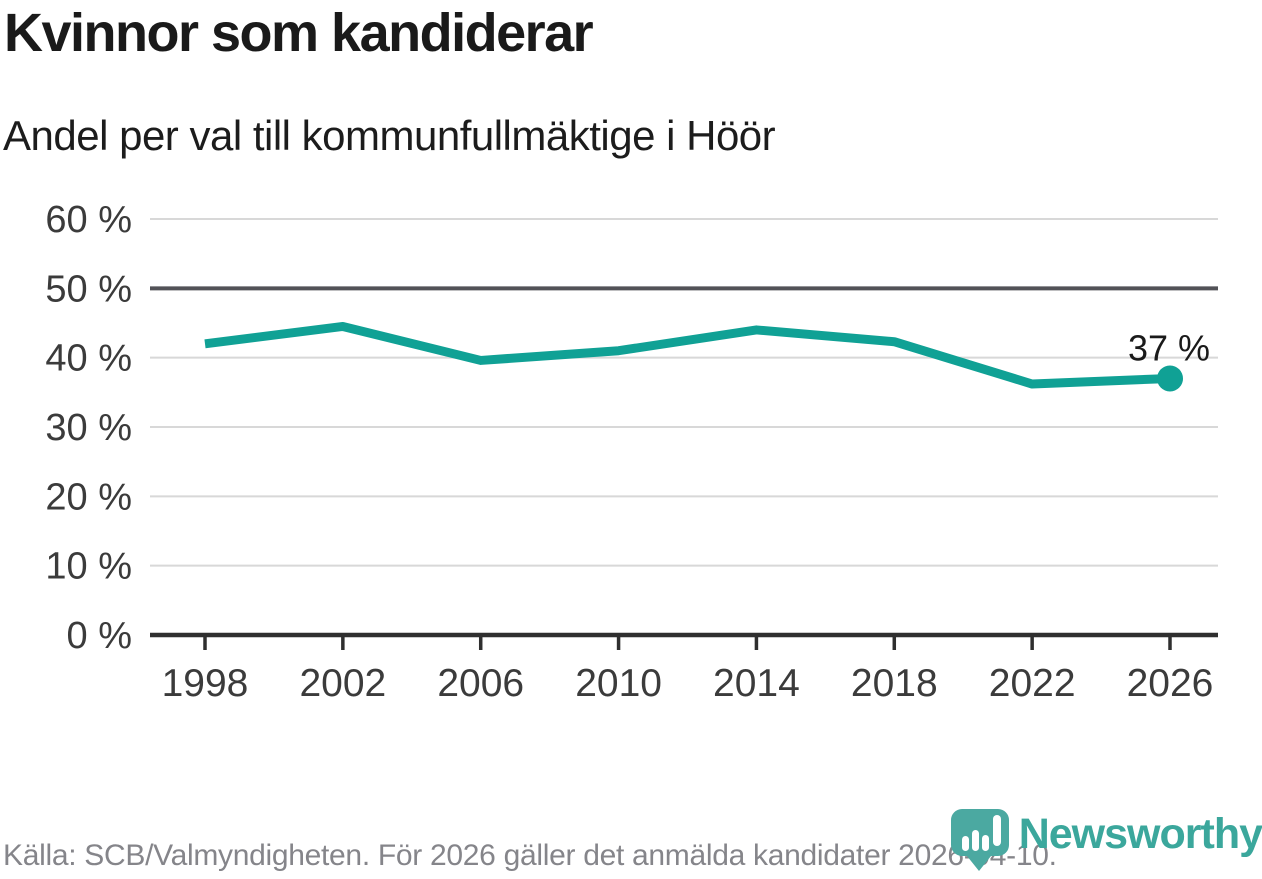 The height and width of the screenshot is (879, 1262). What do you see at coordinates (687, 355) in the screenshot?
I see `trend-line` at bounding box center [687, 355].